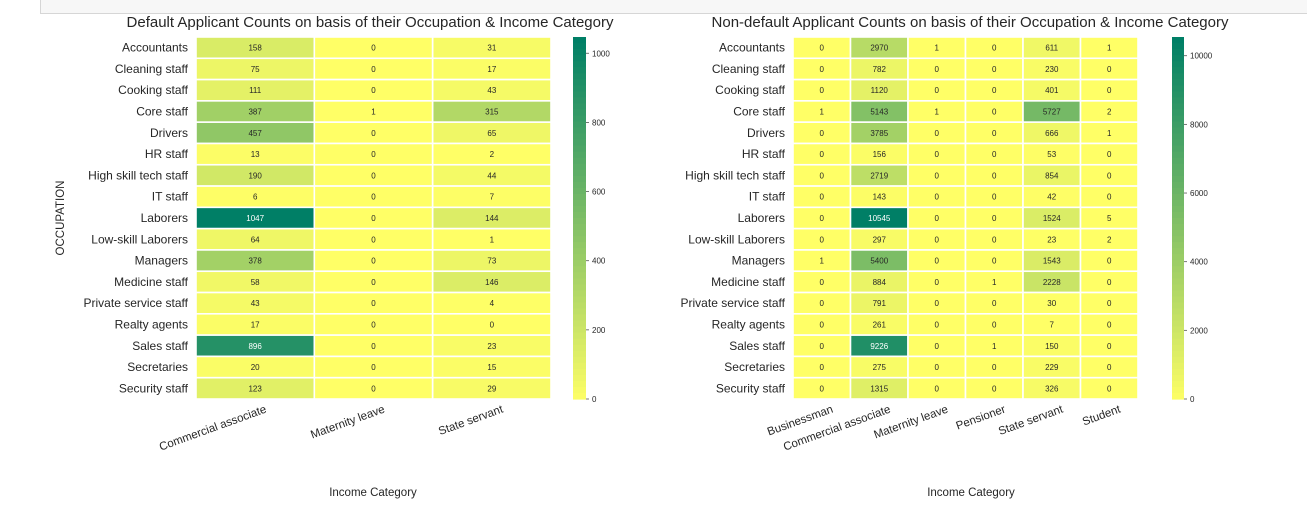  I want to click on cell-value-label: 17, so click(255, 324).